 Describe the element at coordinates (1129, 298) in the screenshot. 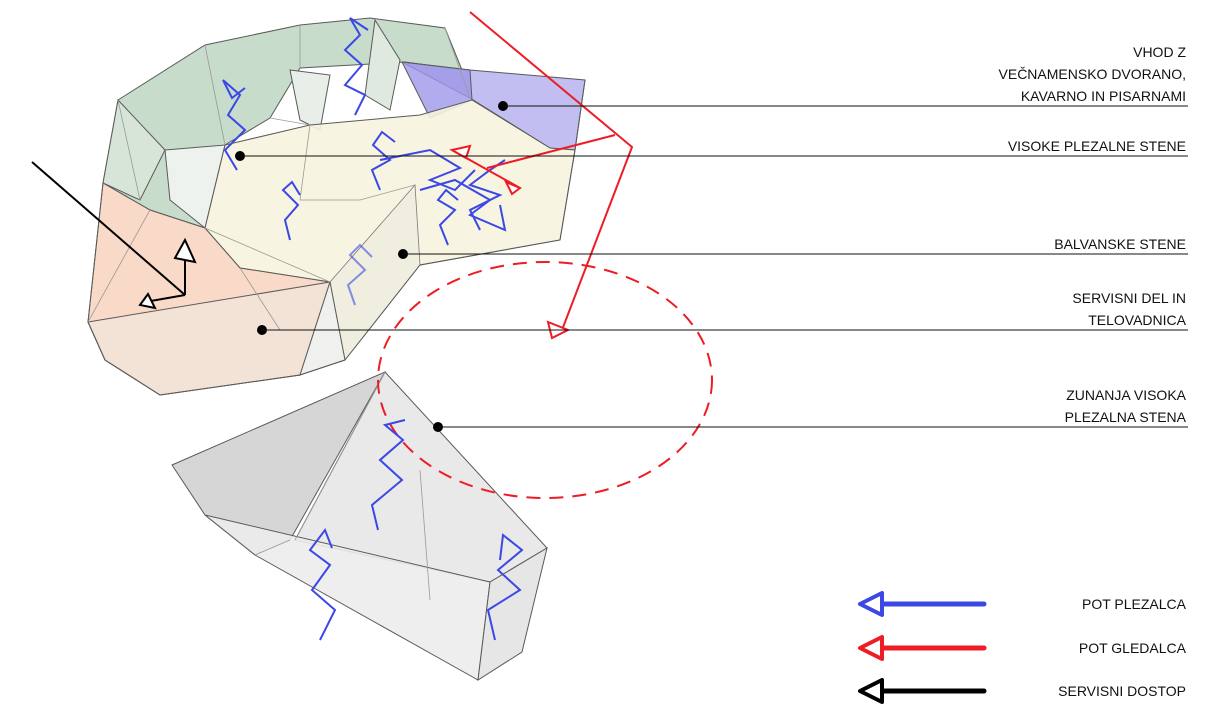

I see `label-service-line-1: SERVISNI DEL IN` at that location.